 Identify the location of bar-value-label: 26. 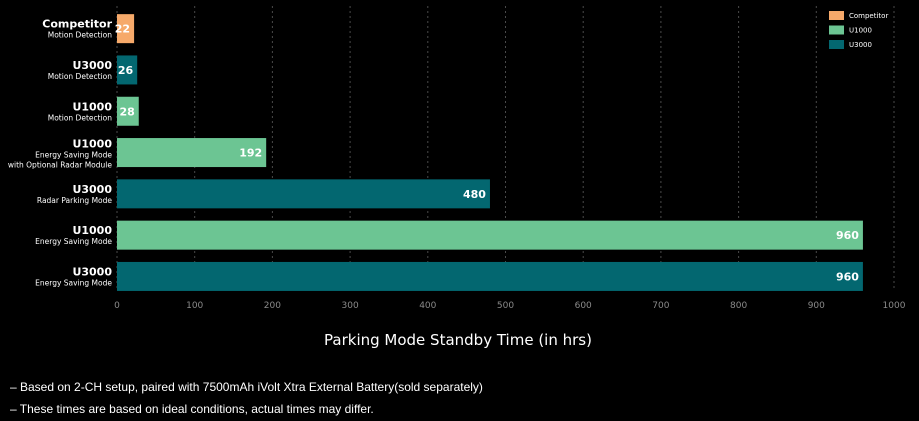
(126, 70).